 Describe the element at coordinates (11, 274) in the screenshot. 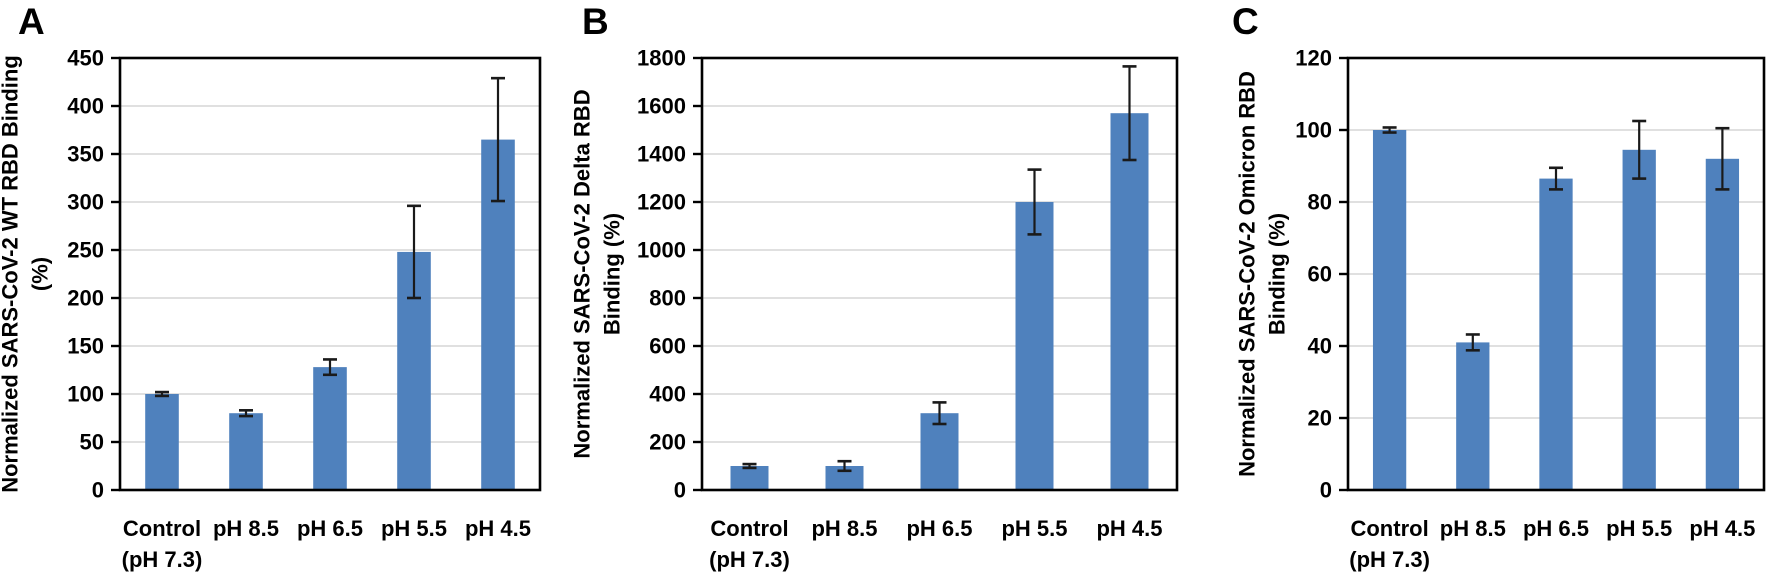

I see `y-axis-title: Normalized SARS-CoV-2 WT RBD Binding` at that location.